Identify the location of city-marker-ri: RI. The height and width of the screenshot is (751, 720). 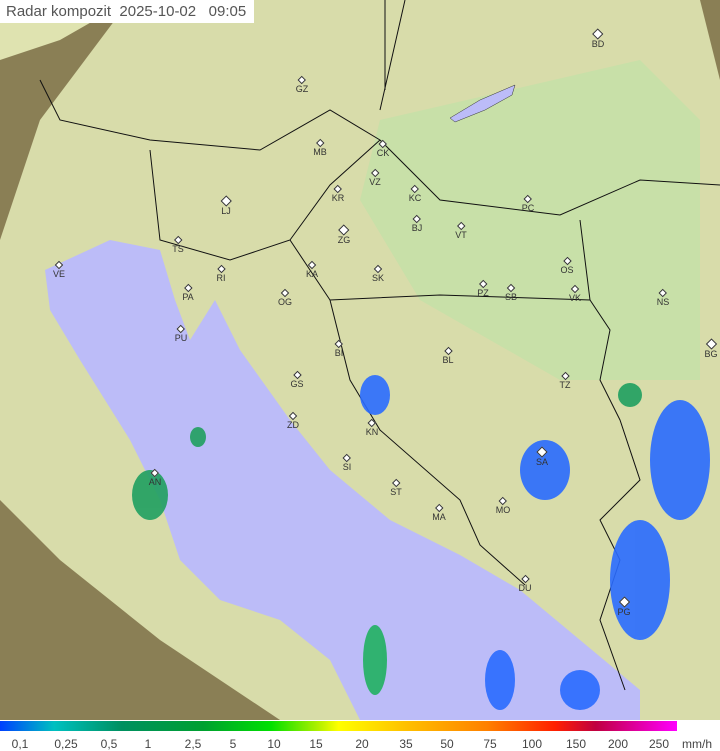
(221, 273).